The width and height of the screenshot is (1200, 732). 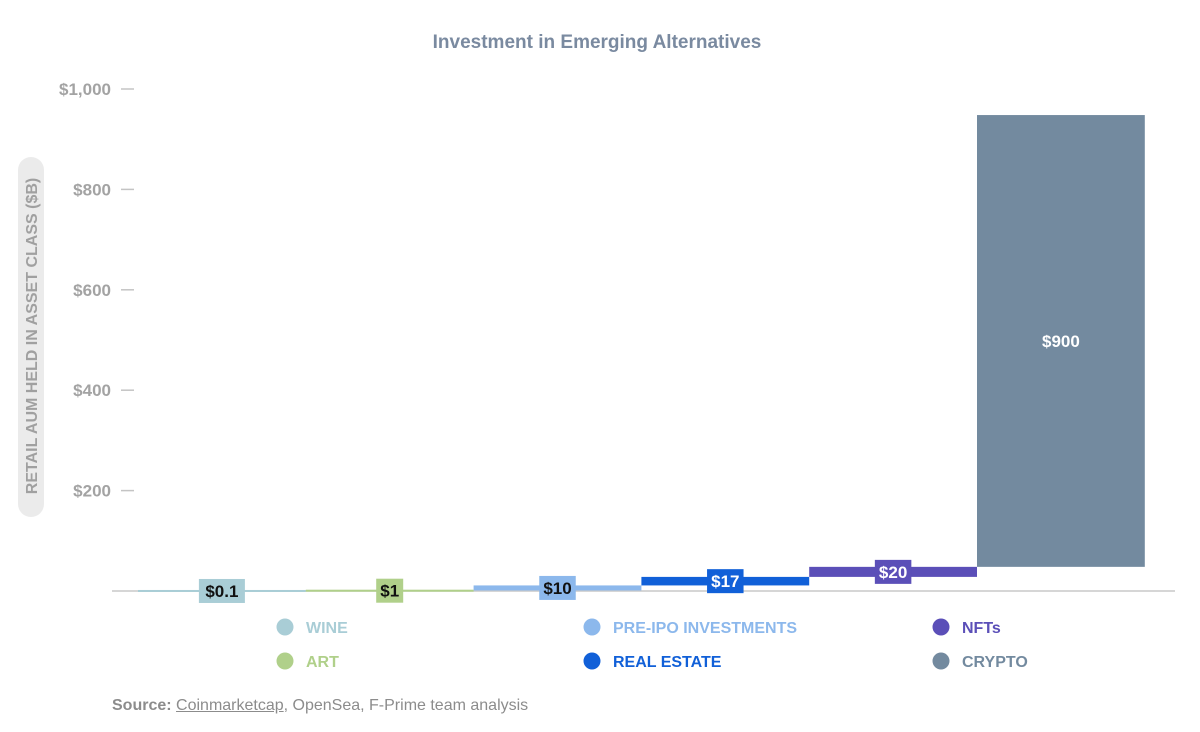 I want to click on legend-swatch-wine, so click(x=285, y=627).